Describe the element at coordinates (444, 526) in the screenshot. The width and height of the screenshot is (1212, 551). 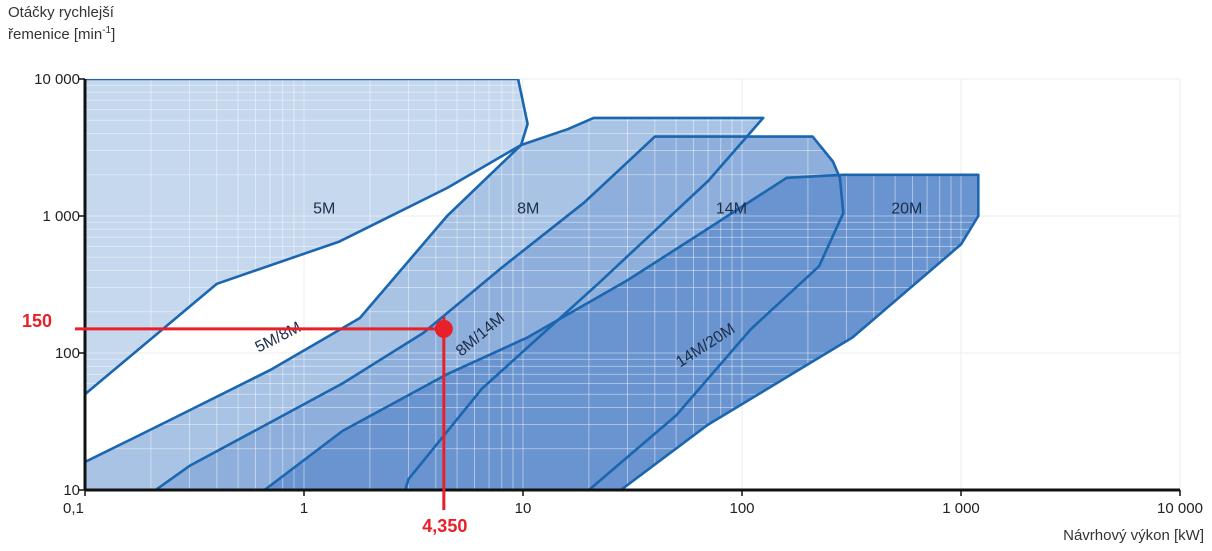
I see `annotation-x-label: 4,350` at that location.